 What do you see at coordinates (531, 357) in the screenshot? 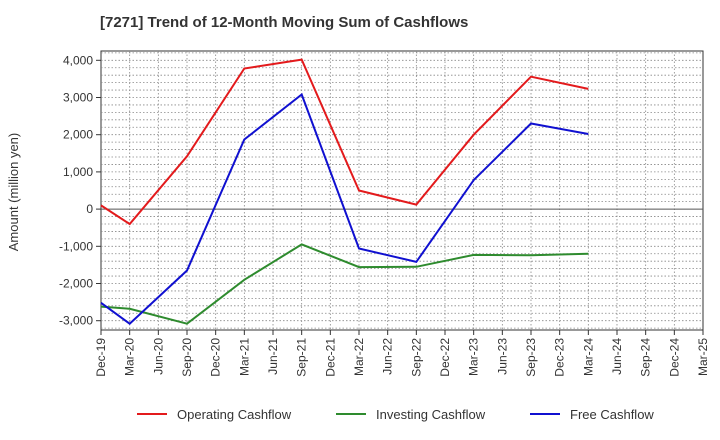
I see `x-tick-label: Sep-23` at bounding box center [531, 357].